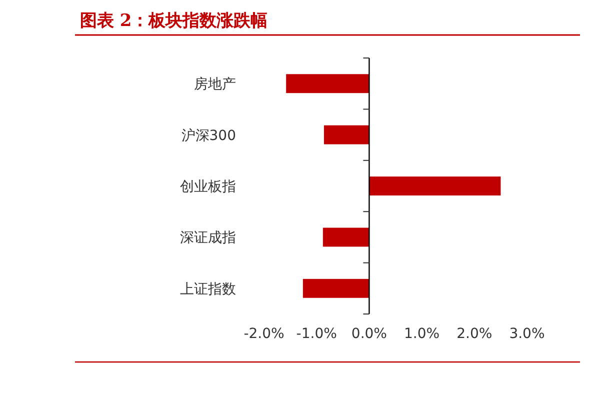 The image size is (614, 400). What do you see at coordinates (215, 84) in the screenshot?
I see `y-tick-label: 房地产` at bounding box center [215, 84].